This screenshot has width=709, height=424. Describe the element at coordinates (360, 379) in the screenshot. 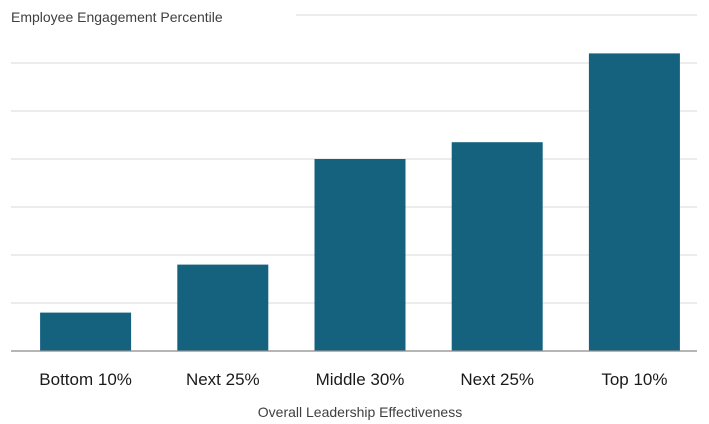

I see `x-tick-label: Middle 30%` at that location.